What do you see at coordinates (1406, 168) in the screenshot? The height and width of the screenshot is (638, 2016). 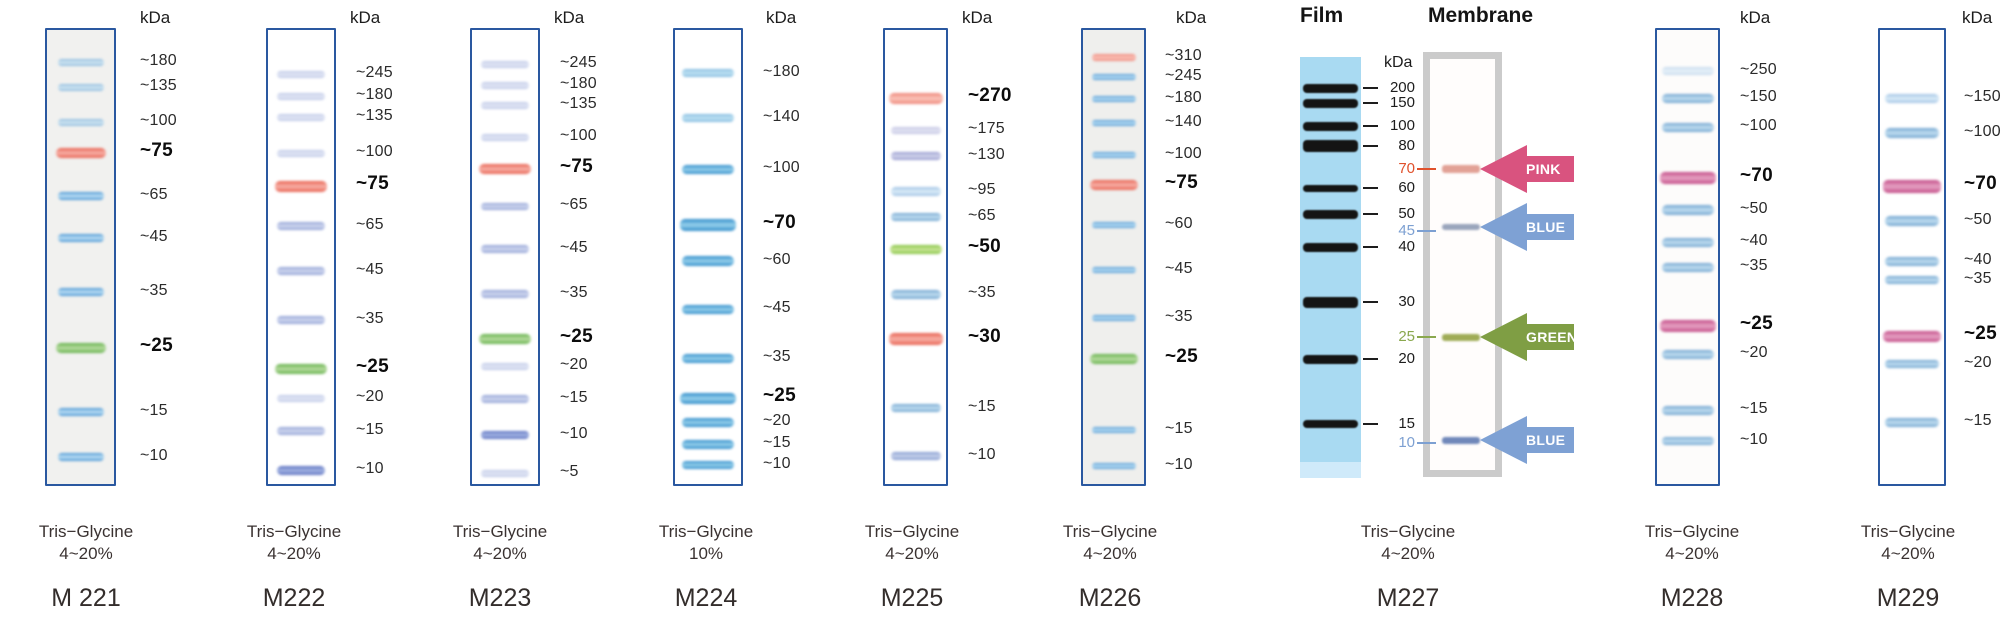 I see `scale-kda-label: 70` at bounding box center [1406, 168].